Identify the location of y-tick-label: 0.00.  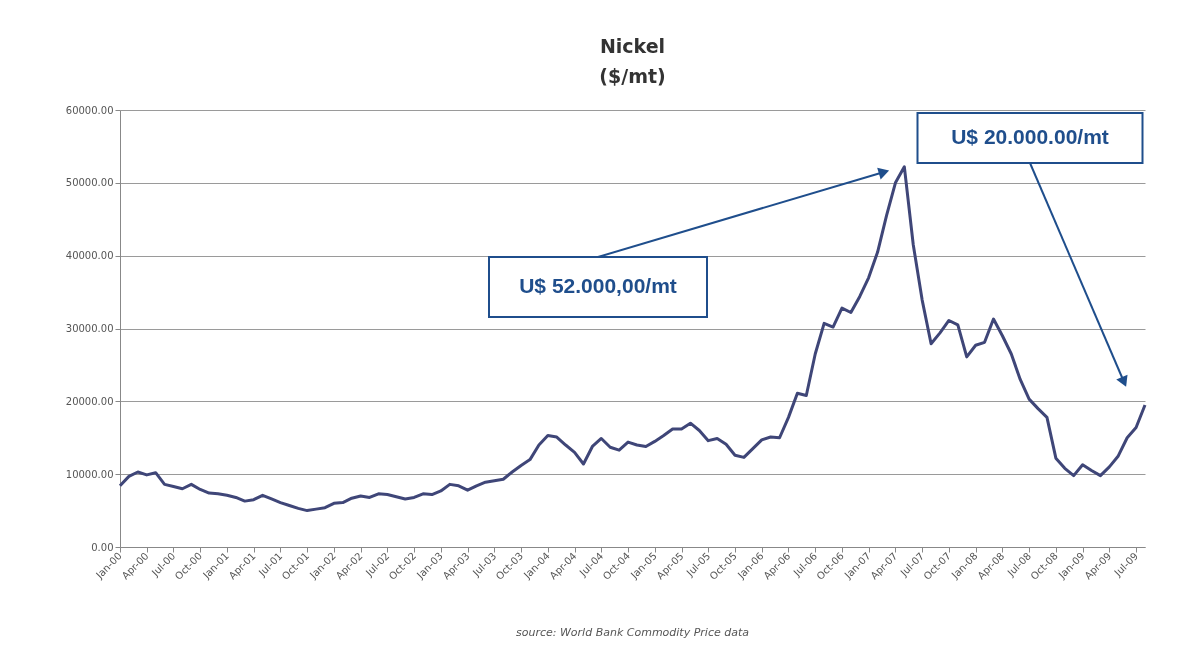
(102, 547).